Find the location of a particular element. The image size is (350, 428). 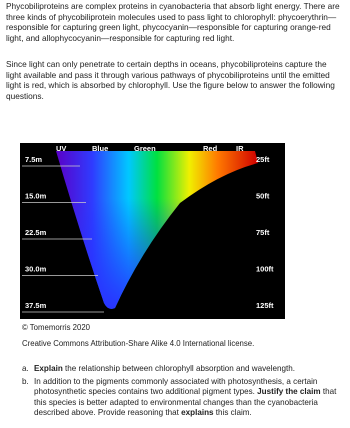

credit: © Tomemorris 2020 is located at coordinates (56, 327).